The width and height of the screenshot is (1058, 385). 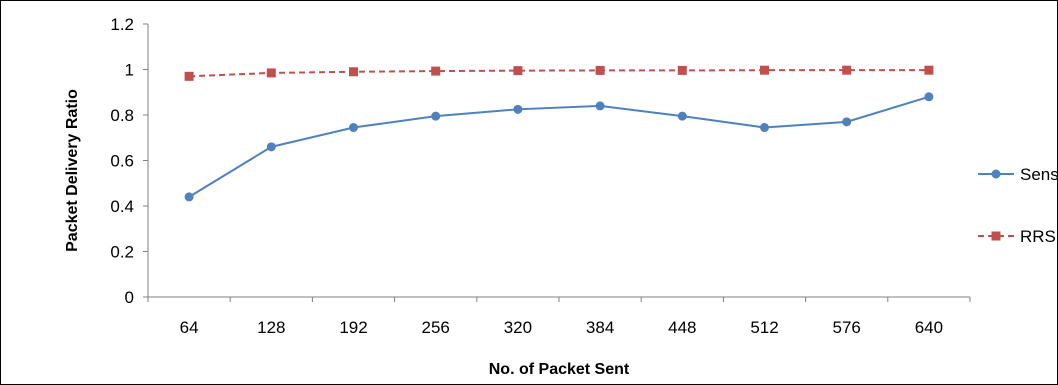 I want to click on legend-item-sensorant: SensorAnt, so click(x=1018, y=174).